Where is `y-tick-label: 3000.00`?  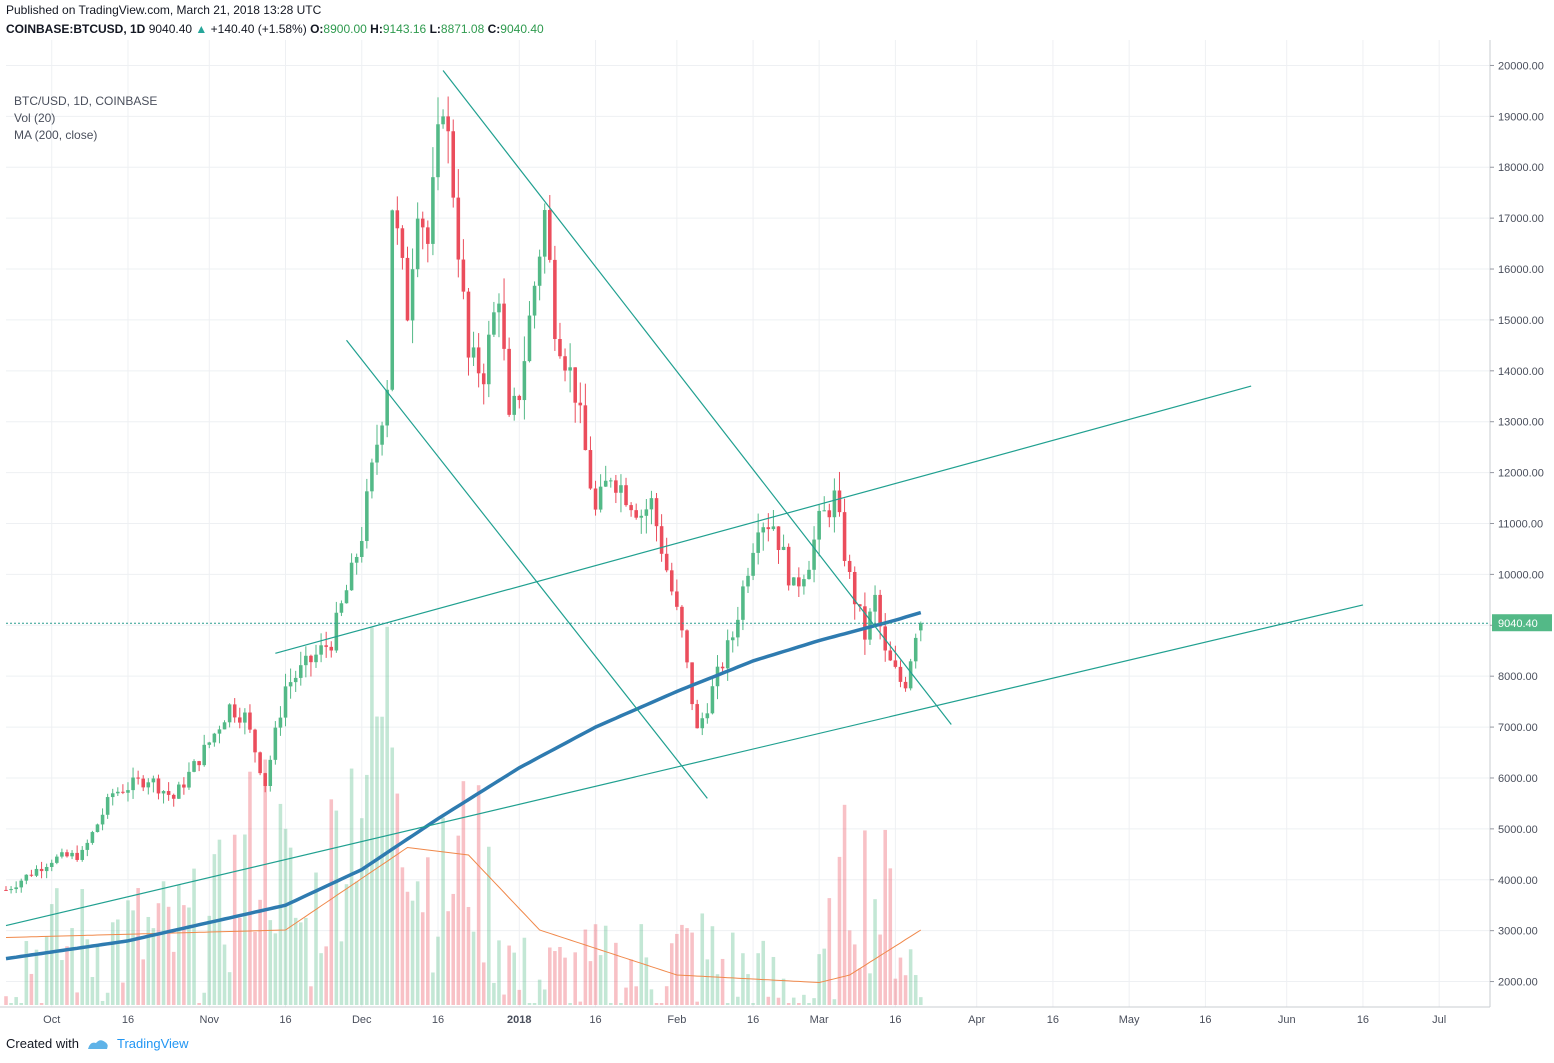
y-tick-label: 3000.00 is located at coordinates (1518, 932).